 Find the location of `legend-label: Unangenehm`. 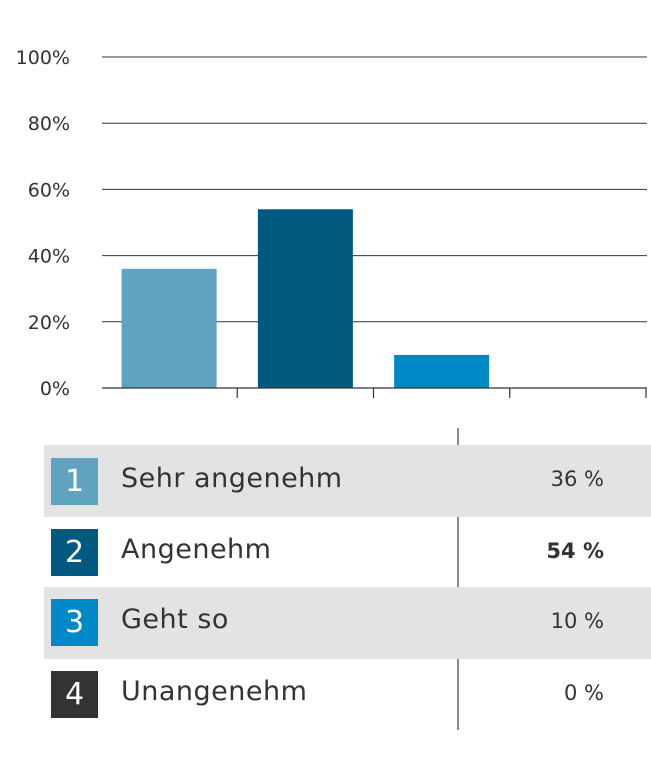

legend-label: Unangenehm is located at coordinates (214, 691).